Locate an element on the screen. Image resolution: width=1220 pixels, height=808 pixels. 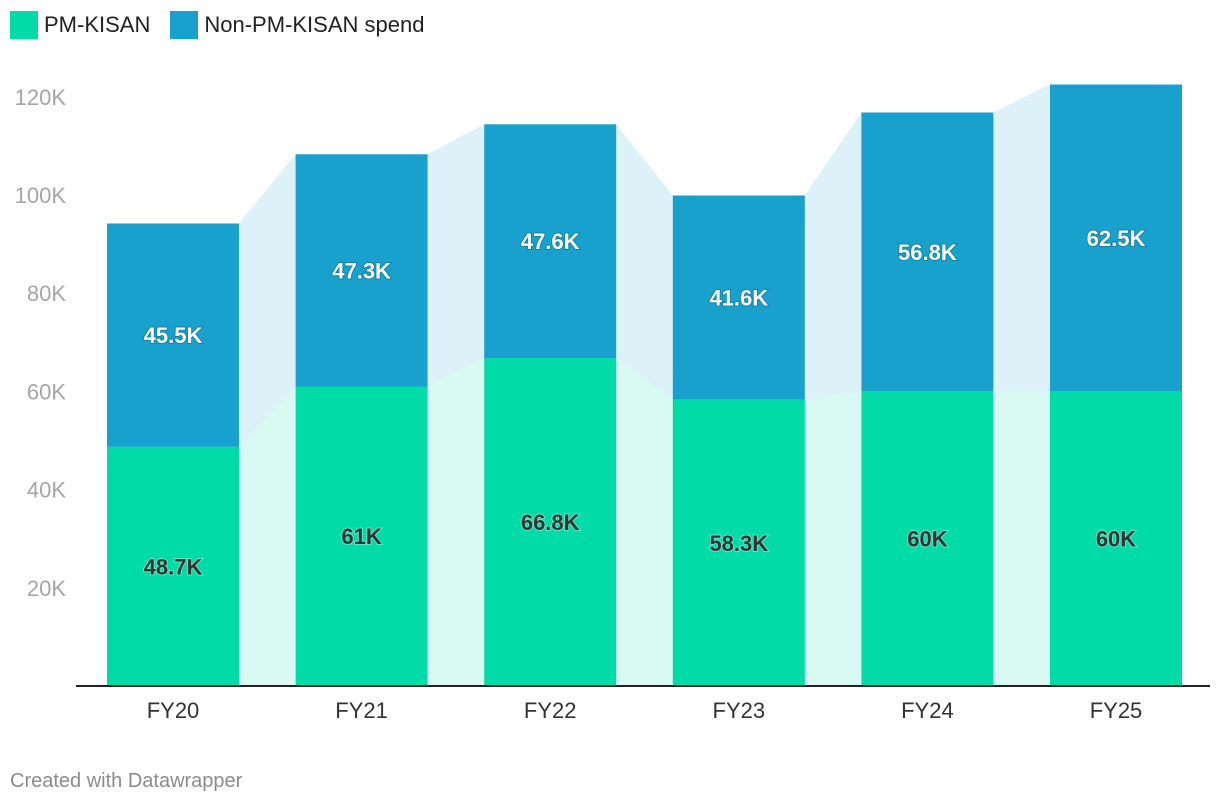
value-label: 58.3K is located at coordinates (738, 543).